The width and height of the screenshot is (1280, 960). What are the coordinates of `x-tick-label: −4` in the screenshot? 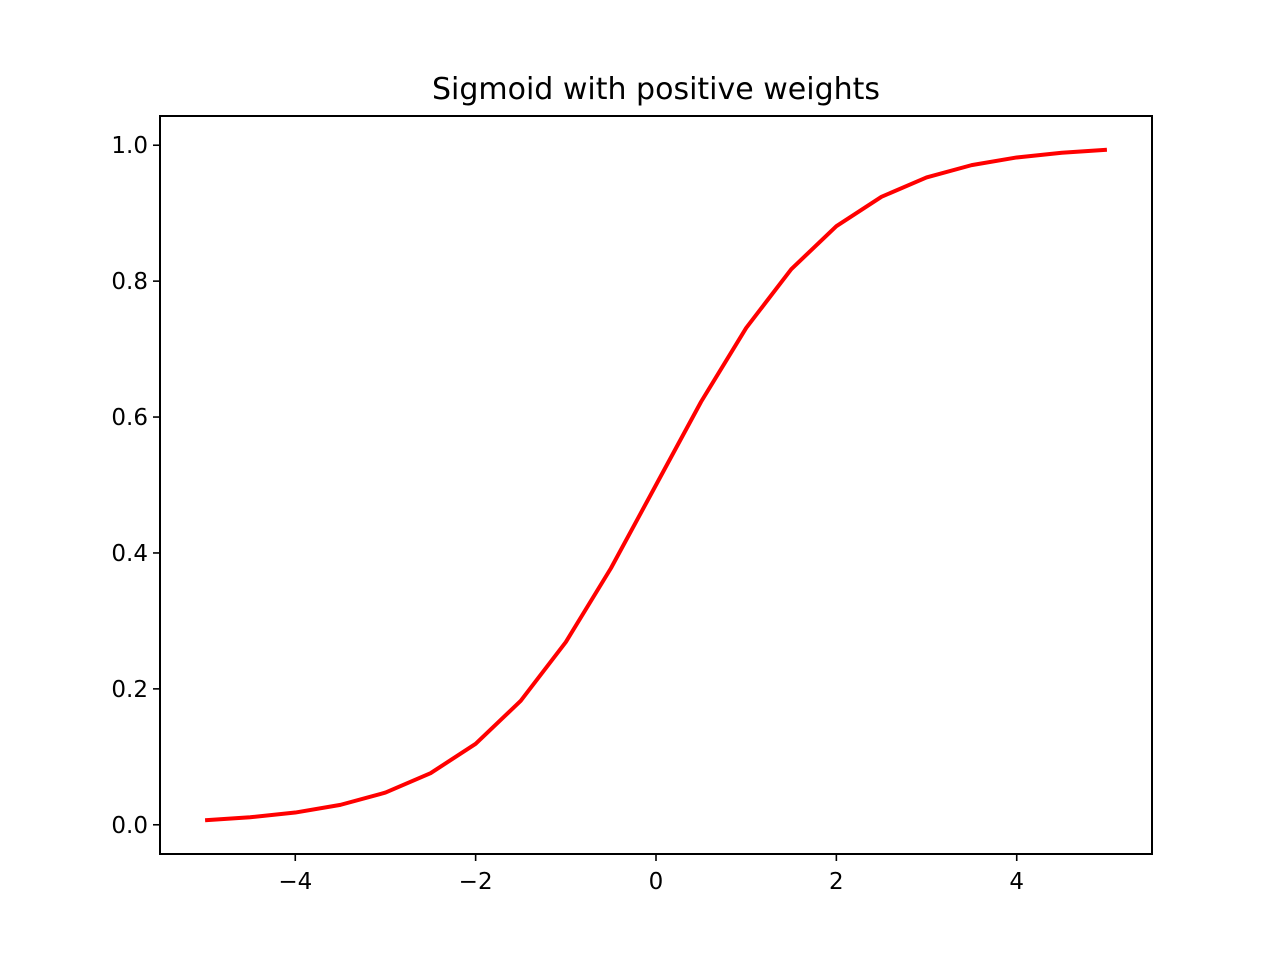 It's located at (295, 882).